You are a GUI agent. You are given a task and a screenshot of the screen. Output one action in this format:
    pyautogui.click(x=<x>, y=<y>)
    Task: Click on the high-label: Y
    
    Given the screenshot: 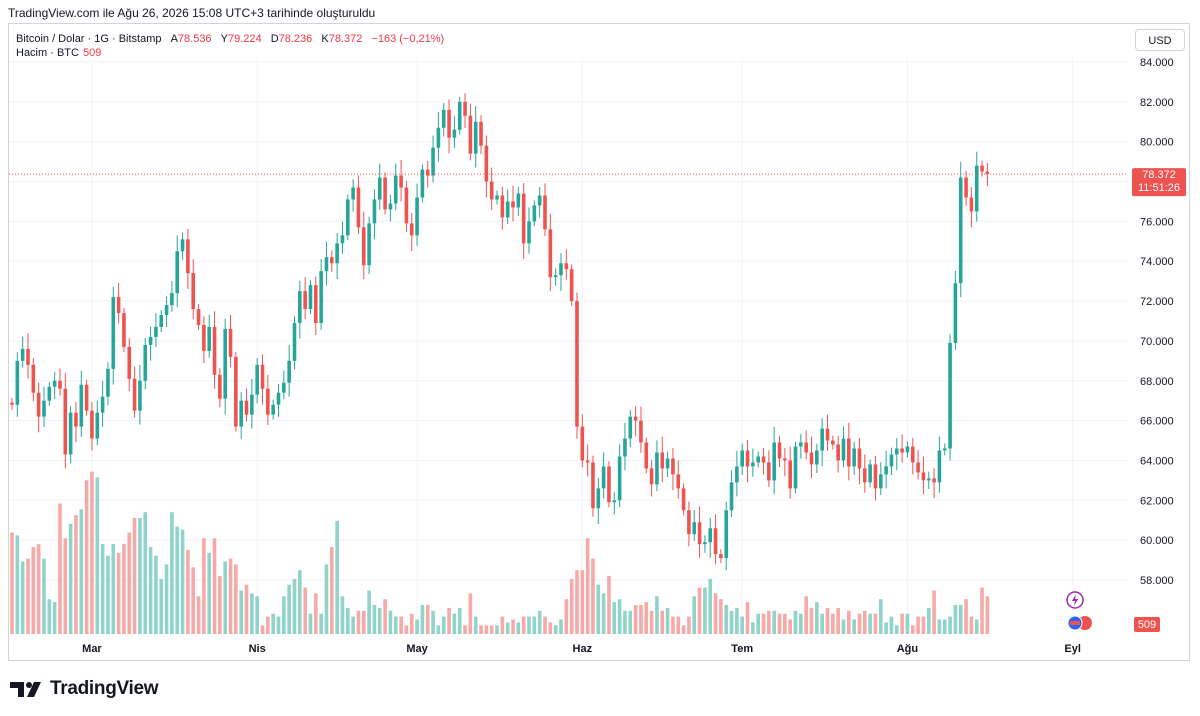 What is the action you would take?
    pyautogui.click(x=224, y=39)
    